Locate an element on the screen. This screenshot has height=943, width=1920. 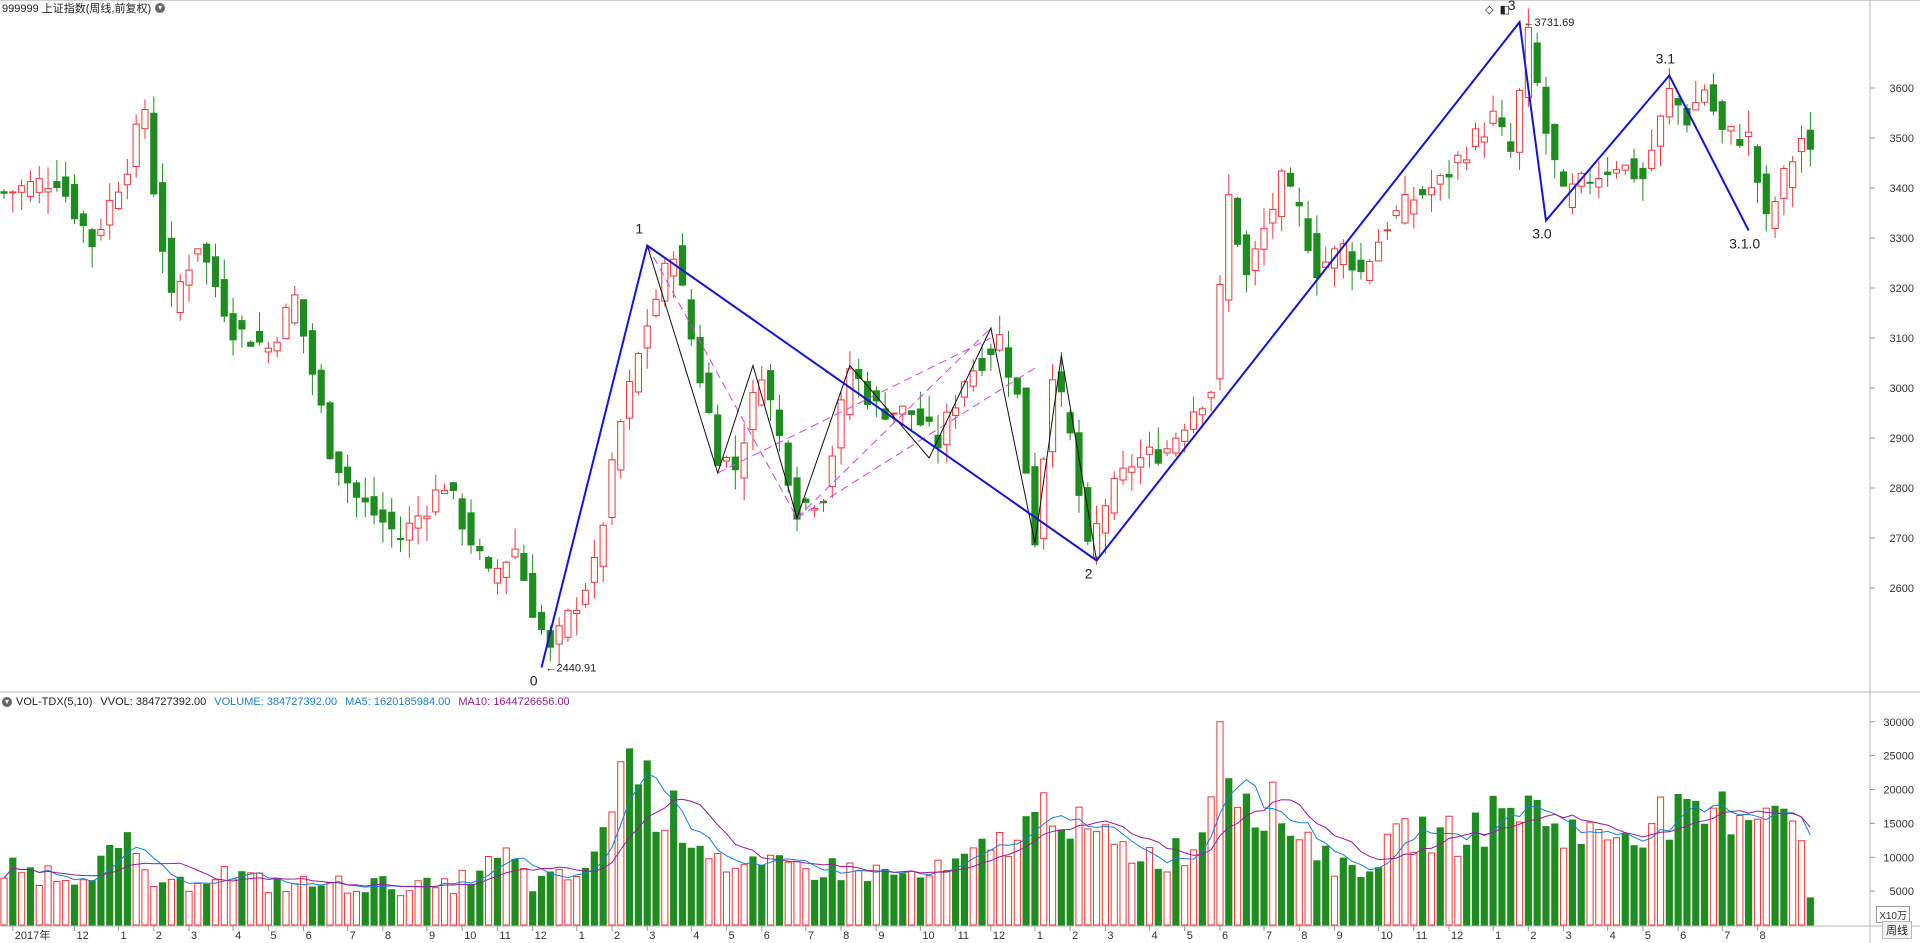
date-tick-label: 4 is located at coordinates (238, 936).